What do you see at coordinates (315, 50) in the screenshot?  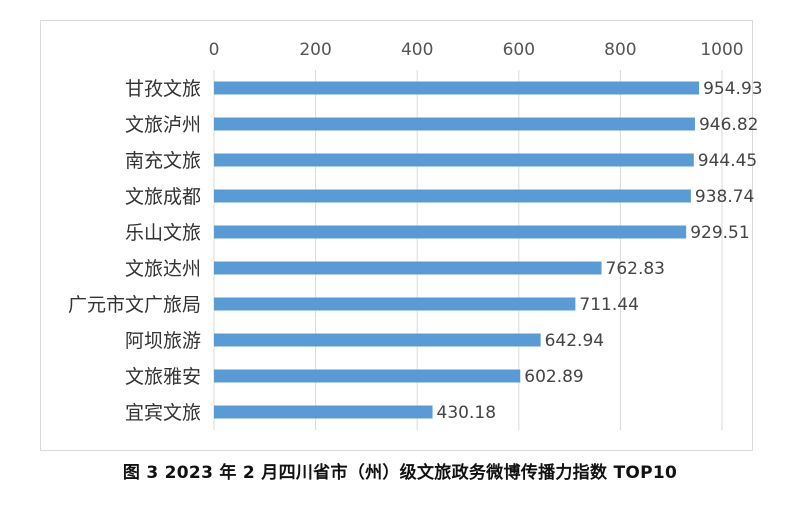 I see `x-tick-label: 200` at bounding box center [315, 50].